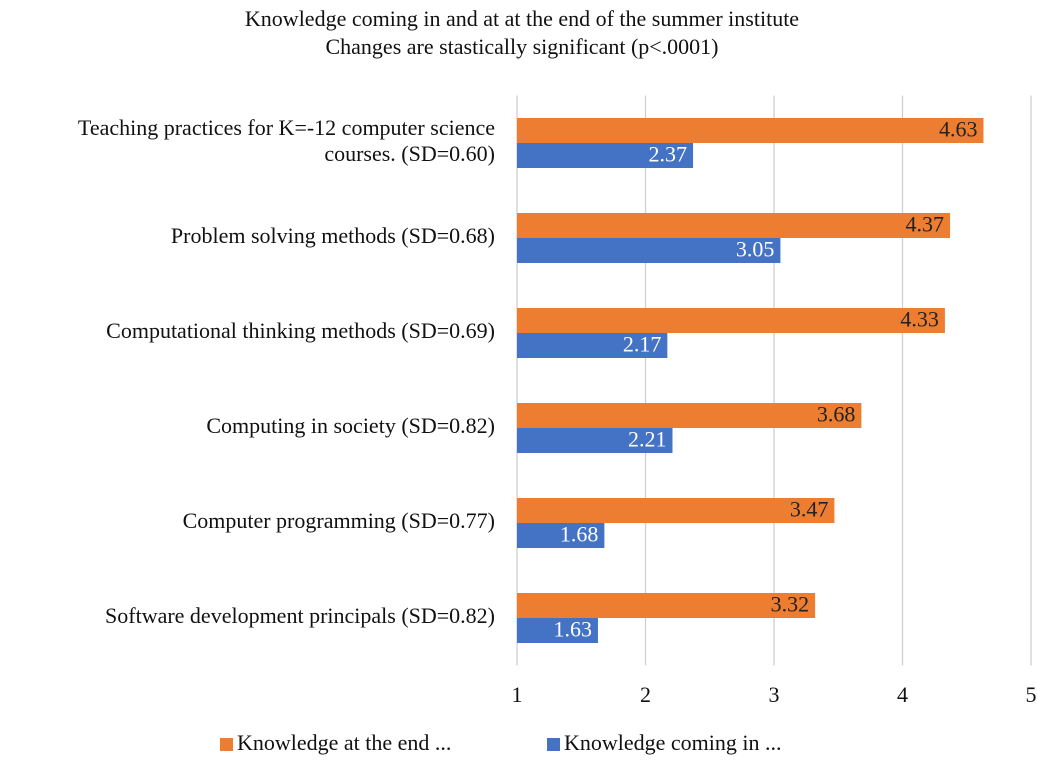 Image resolution: width=1037 pixels, height=761 pixels. What do you see at coordinates (790, 604) in the screenshot?
I see `data-label: 3.32` at bounding box center [790, 604].